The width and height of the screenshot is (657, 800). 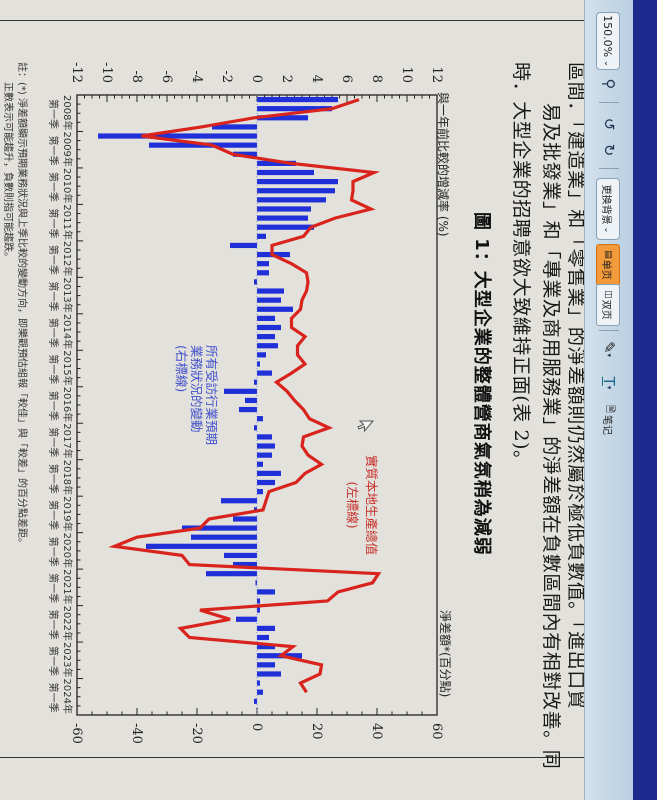 I want to click on right-tick-label: 60, so click(x=436, y=731).